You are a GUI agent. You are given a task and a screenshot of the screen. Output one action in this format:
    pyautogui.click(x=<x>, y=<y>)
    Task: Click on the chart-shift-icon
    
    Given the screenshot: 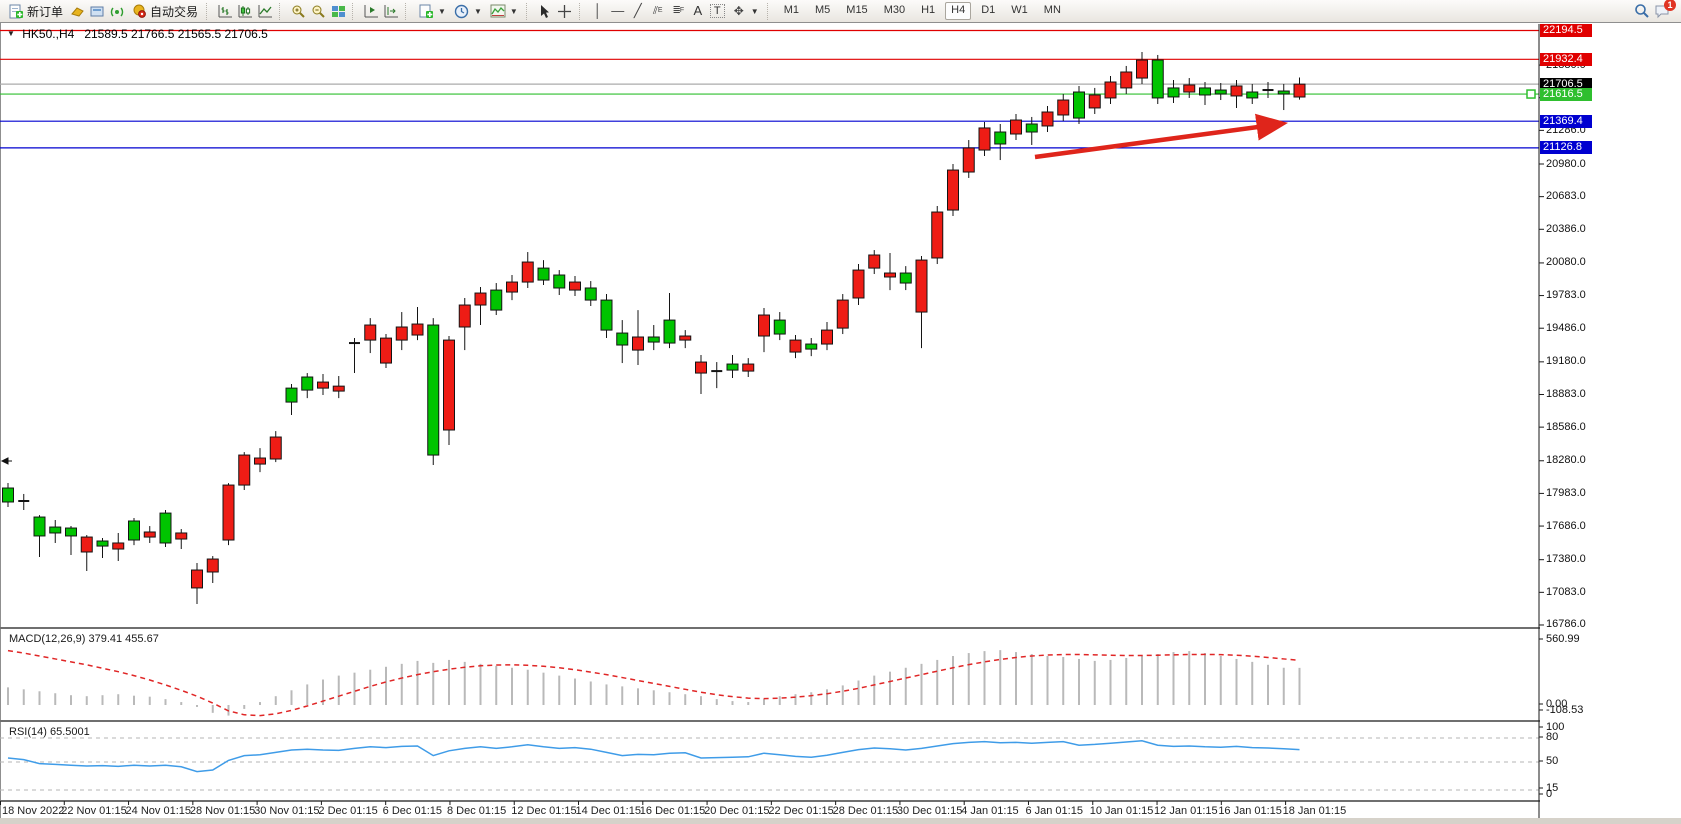 What is the action you would take?
    pyautogui.click(x=391, y=11)
    